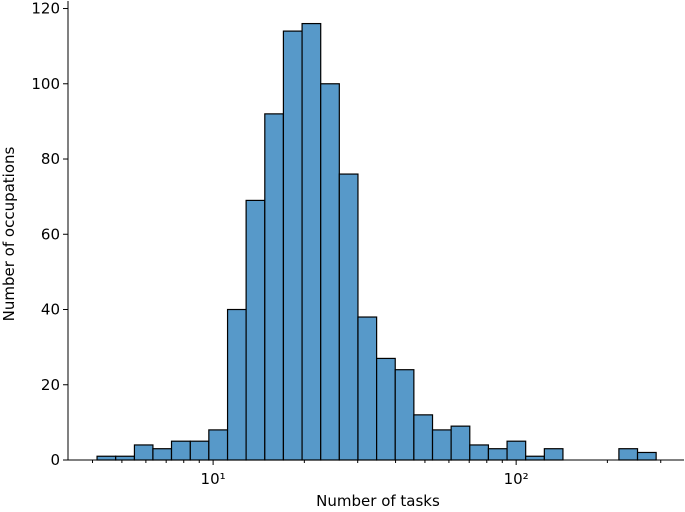 The image size is (685, 512). I want to click on x-tick-label: 10², so click(516, 479).